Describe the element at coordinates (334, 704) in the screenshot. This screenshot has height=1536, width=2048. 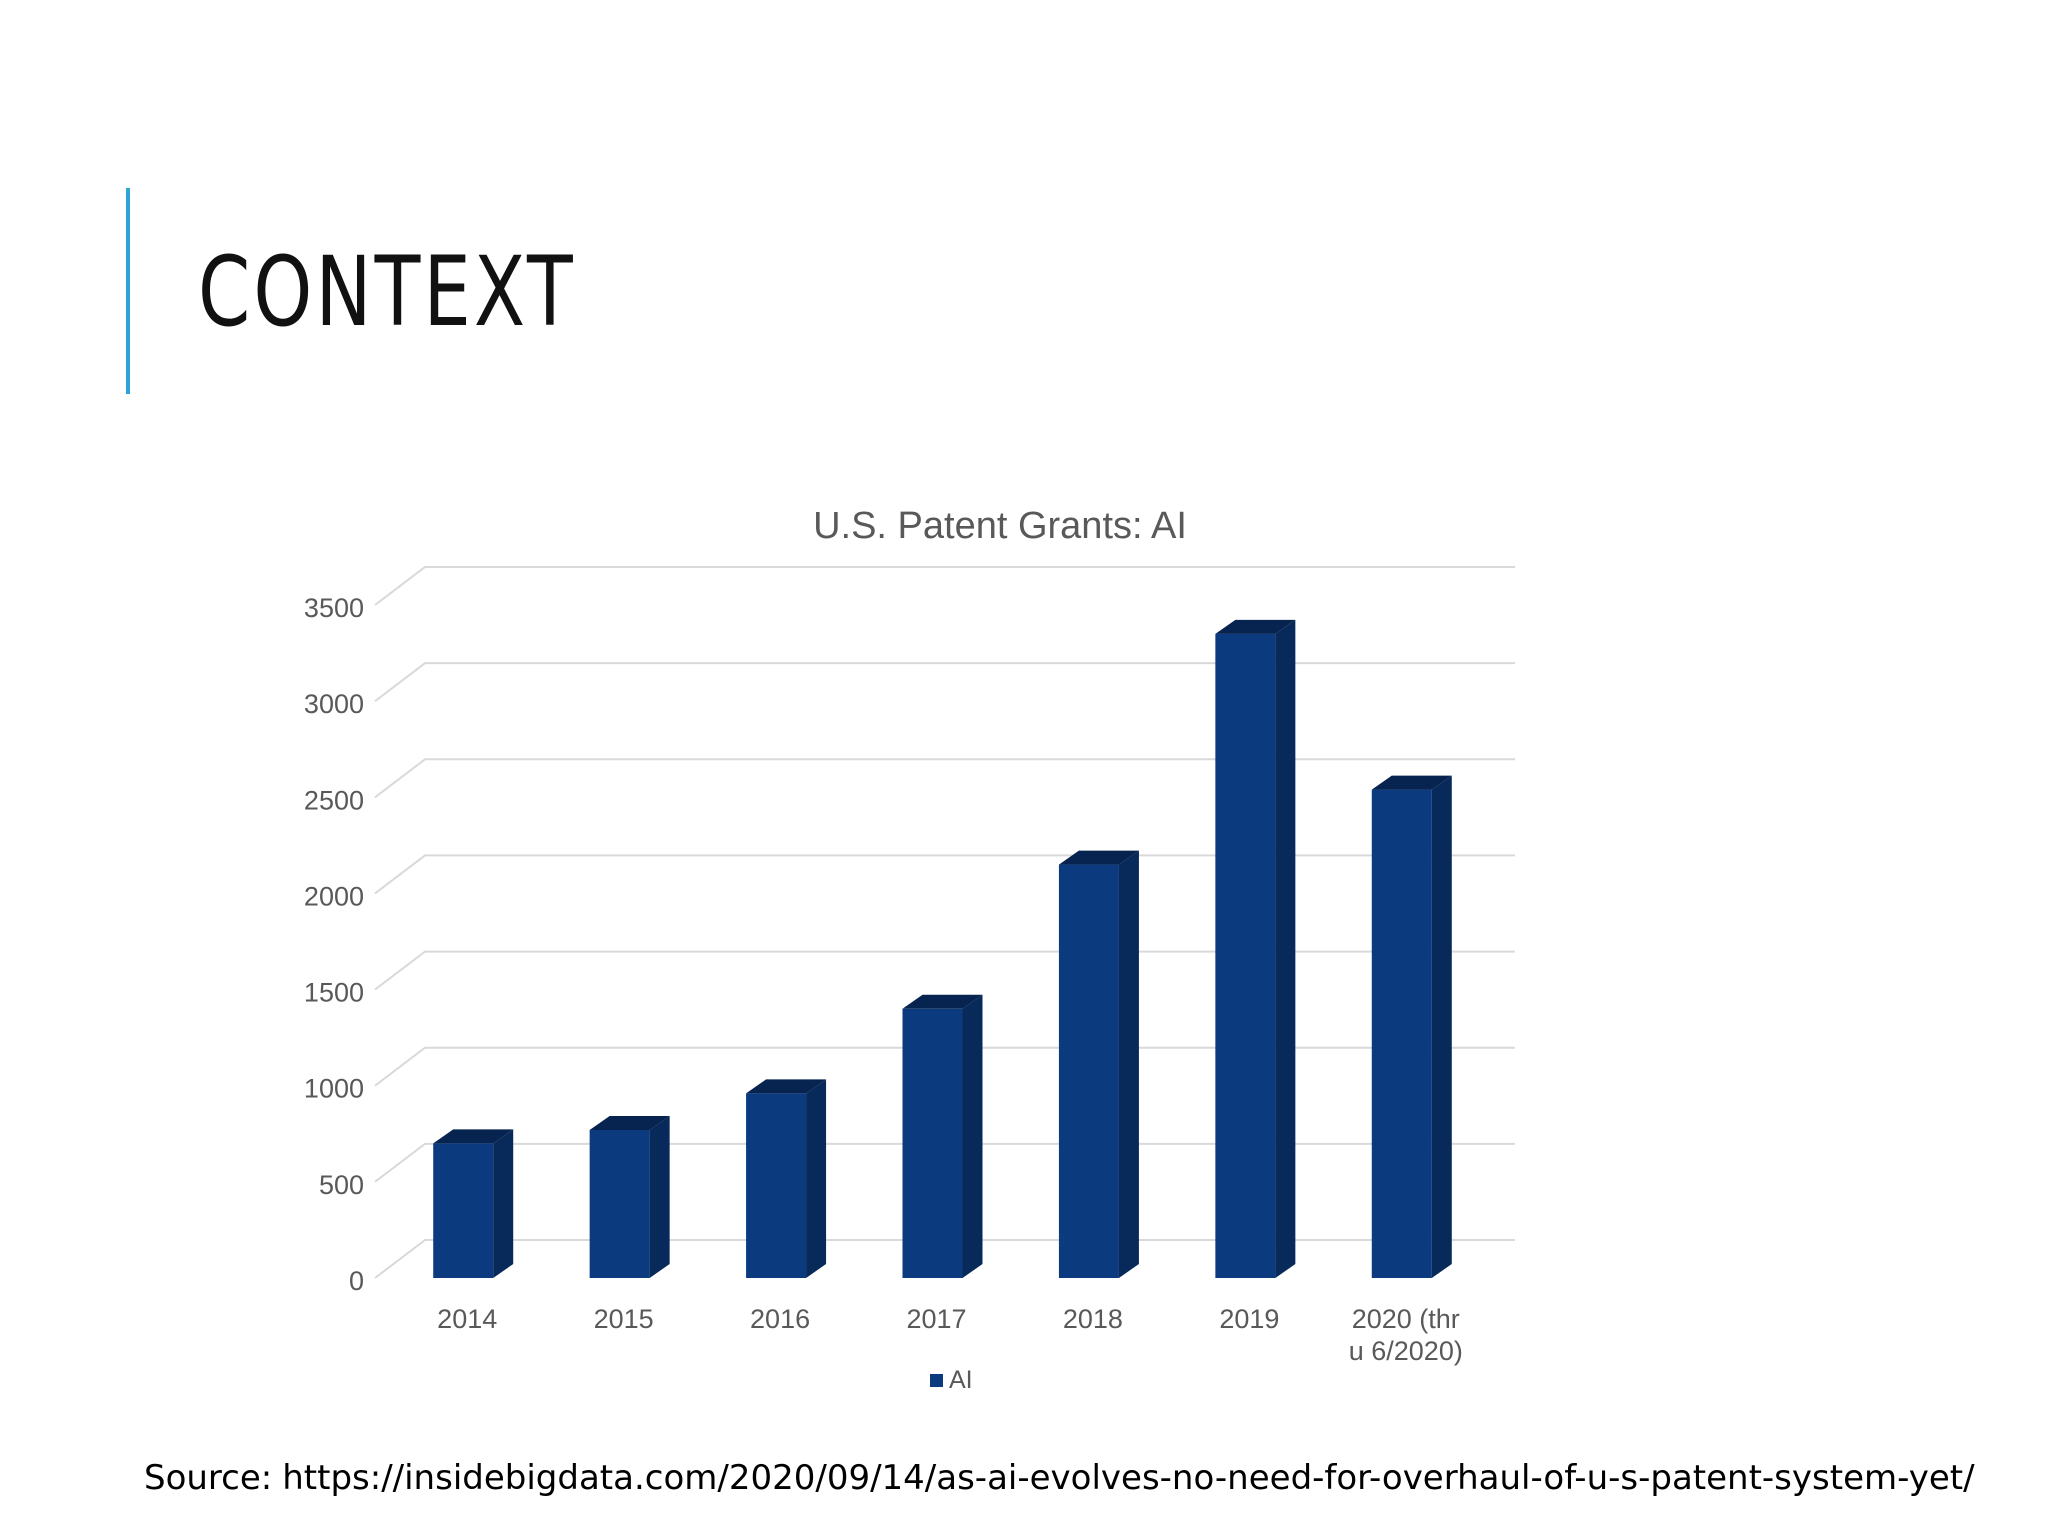
I see `y-tick-label: 3000` at that location.